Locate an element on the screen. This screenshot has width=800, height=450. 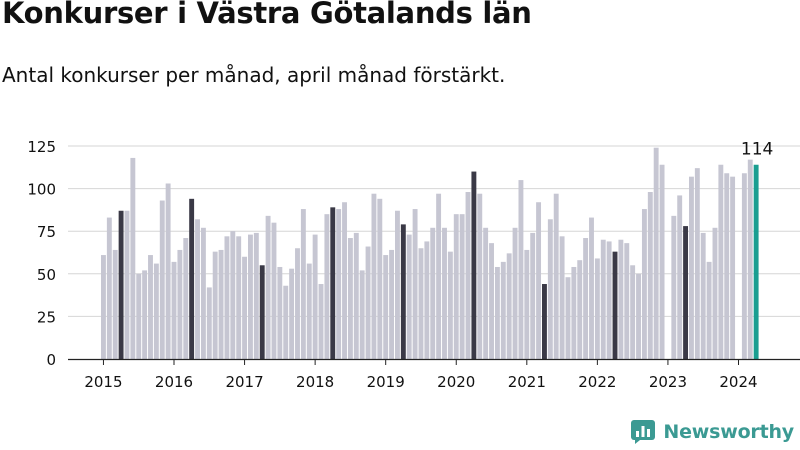
y-tick-label: 100 is located at coordinates (41, 190).